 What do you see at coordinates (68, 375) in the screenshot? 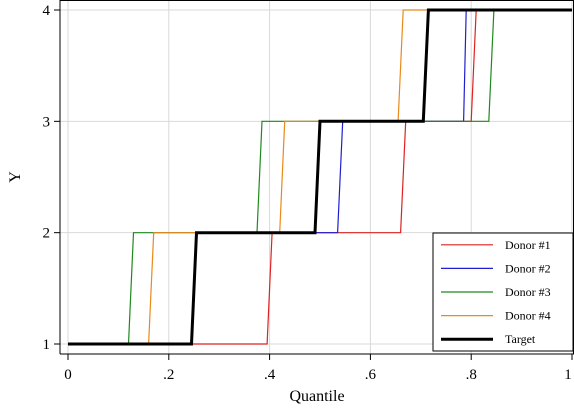
I see `x-tick-label: 0` at bounding box center [68, 375].